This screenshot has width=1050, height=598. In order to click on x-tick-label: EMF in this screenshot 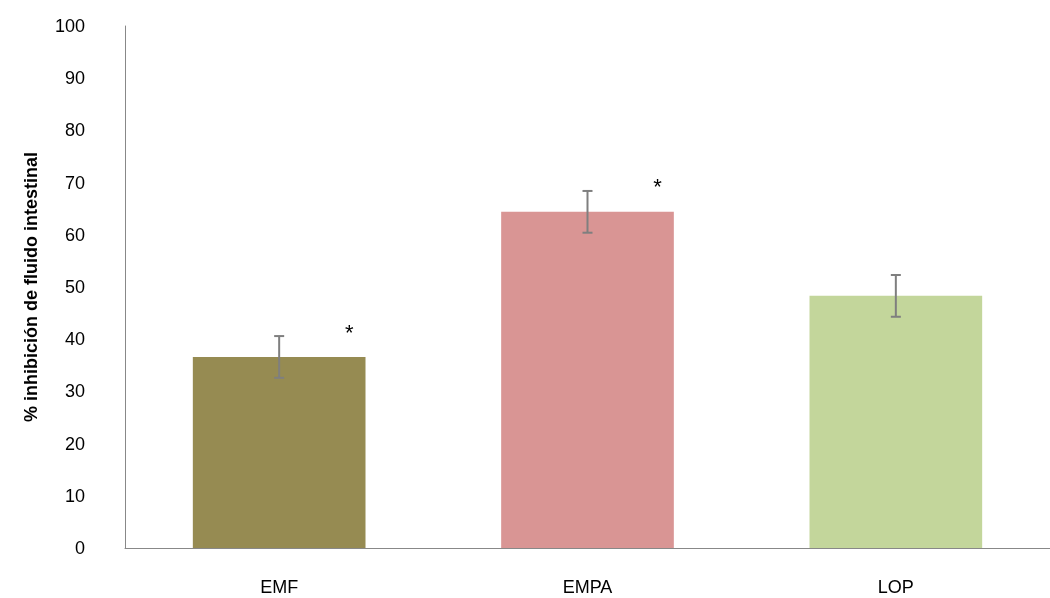, I will do `click(279, 587)`.